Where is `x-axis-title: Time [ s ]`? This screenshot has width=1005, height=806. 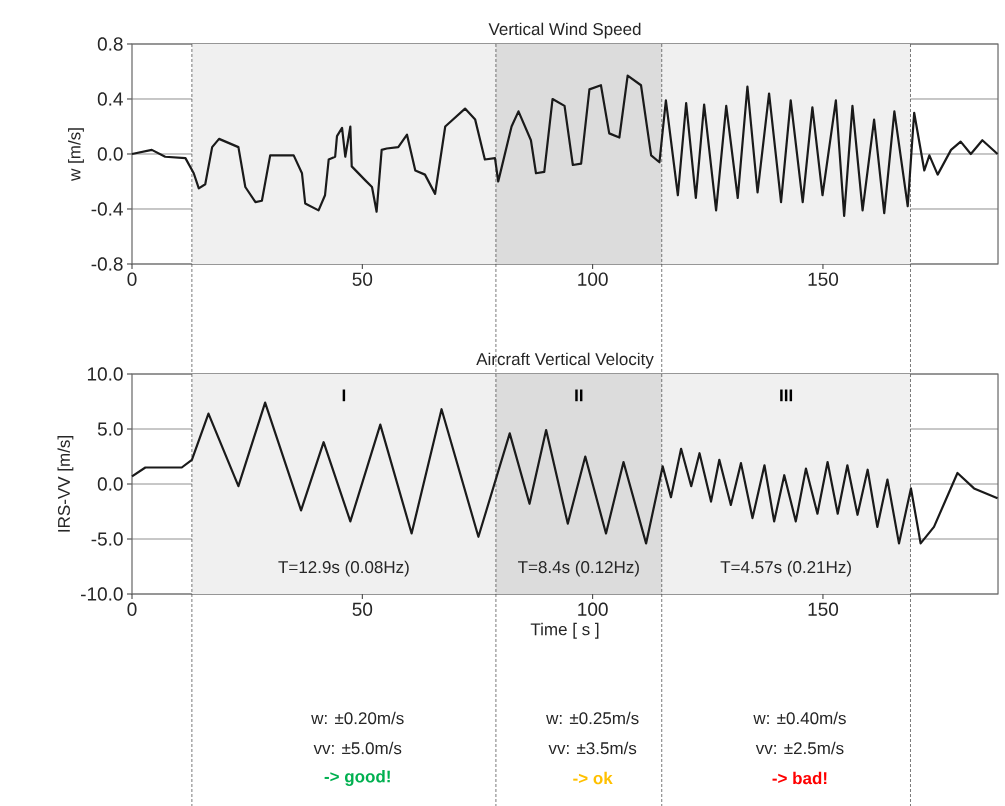
x-axis-title: Time [ s ] is located at coordinates (564, 630).